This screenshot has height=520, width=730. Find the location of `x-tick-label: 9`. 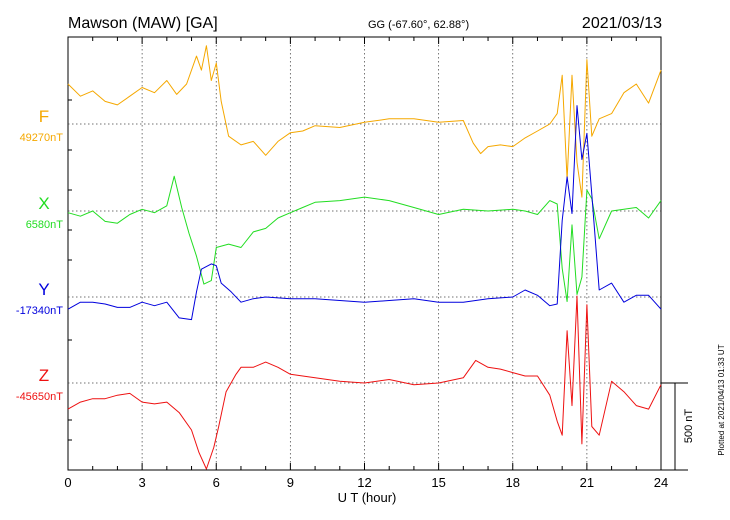

x-tick-label: 9 is located at coordinates (290, 482).